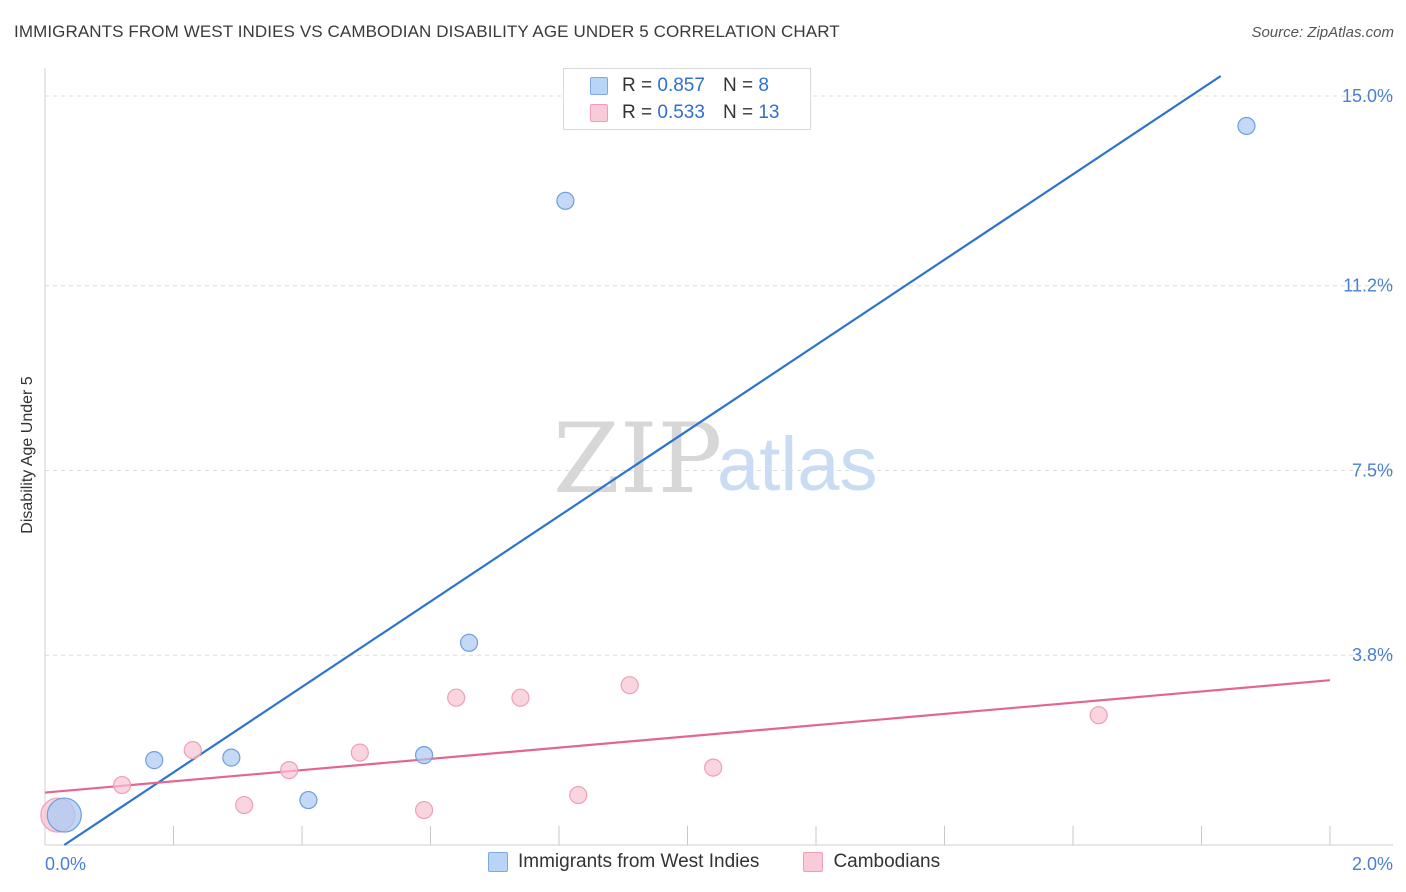 This screenshot has height=892, width=1406. I want to click on legend-row-west-indies: R = 0.857 N = 8, so click(679, 86).